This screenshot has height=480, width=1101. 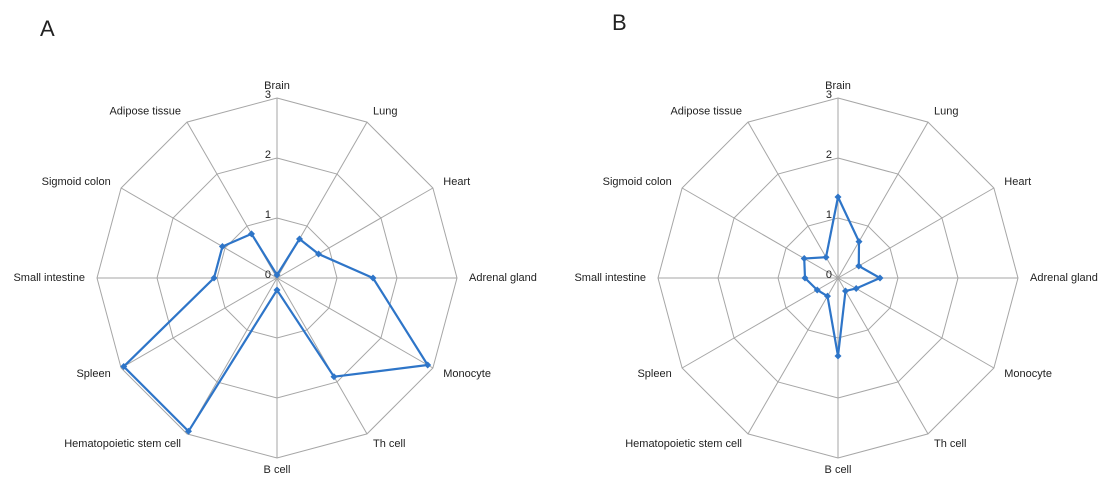 What do you see at coordinates (619, 22) in the screenshot?
I see `panel-label: B` at bounding box center [619, 22].